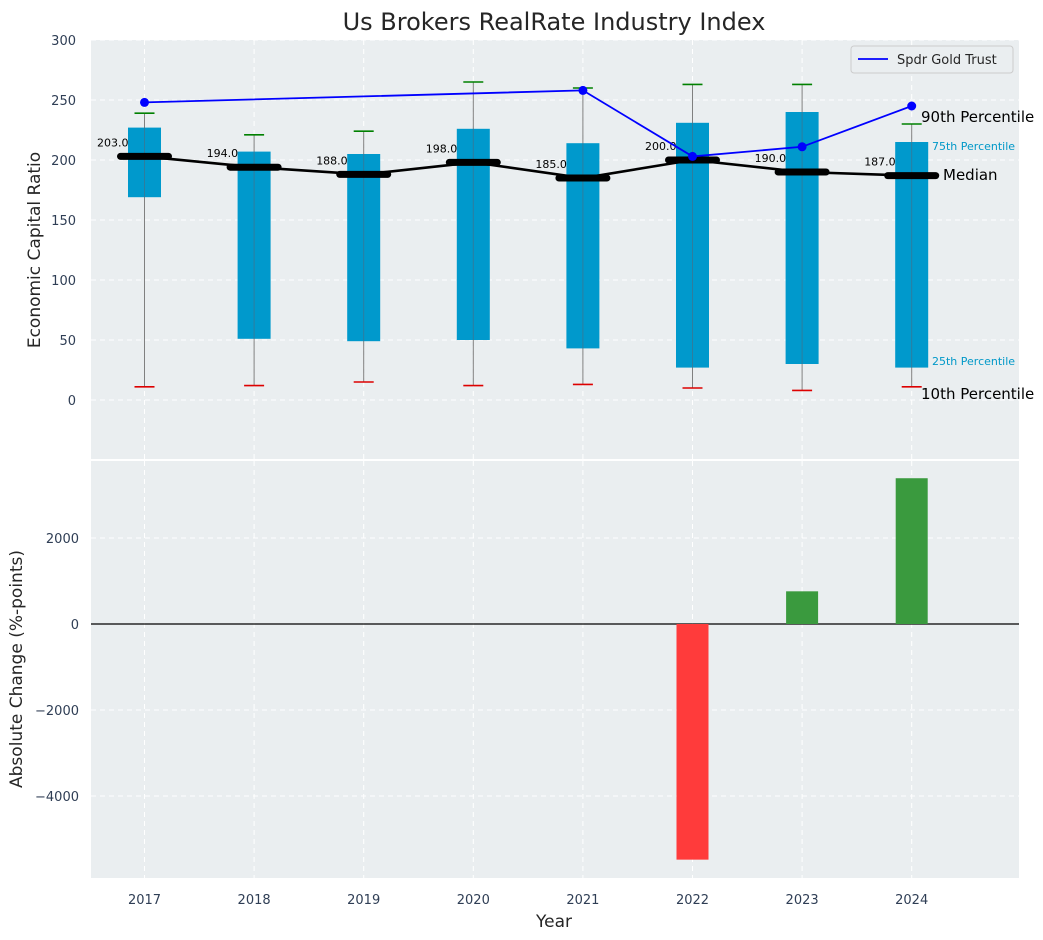  Describe the element at coordinates (692, 900) in the screenshot. I see `x-tick-2022: 2022` at that location.